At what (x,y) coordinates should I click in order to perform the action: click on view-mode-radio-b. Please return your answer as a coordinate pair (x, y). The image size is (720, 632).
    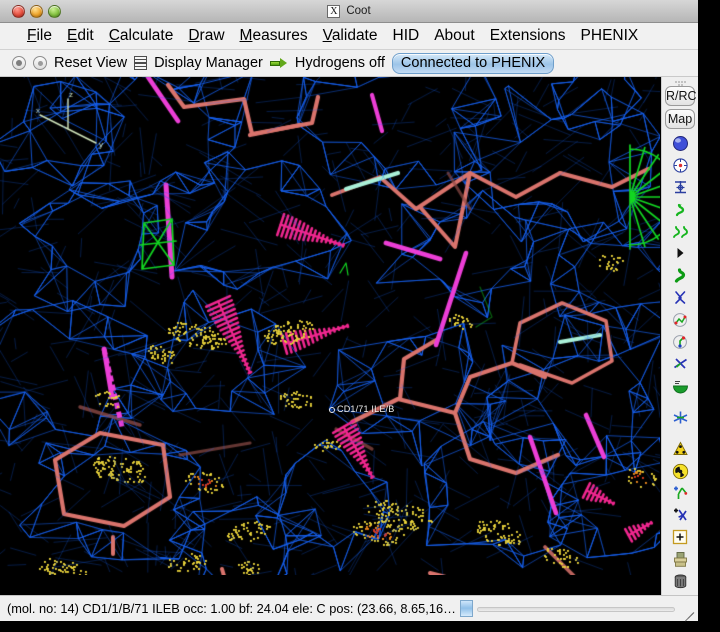
    Looking at the image, I should click on (40, 63).